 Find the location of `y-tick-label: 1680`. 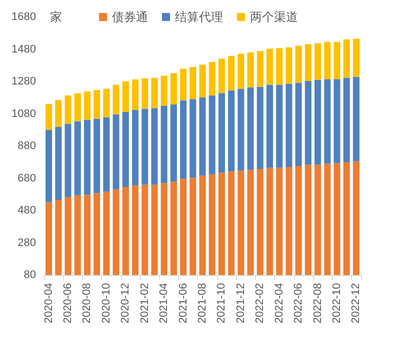

y-tick-label: 1680 is located at coordinates (24, 17).